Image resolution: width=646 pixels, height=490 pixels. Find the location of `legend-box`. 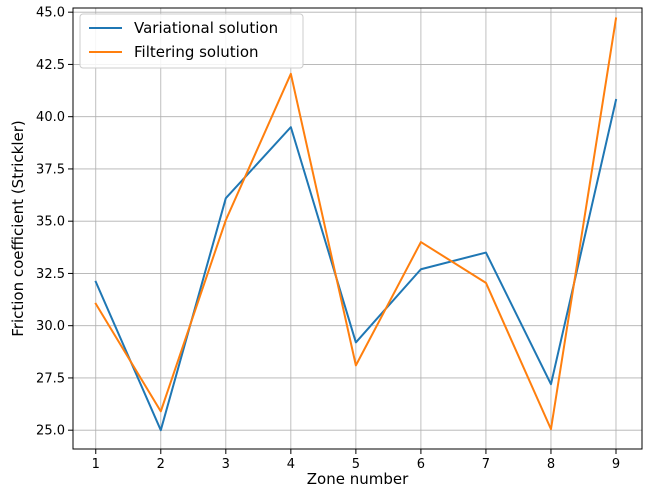

legend-box is located at coordinates (191, 41).